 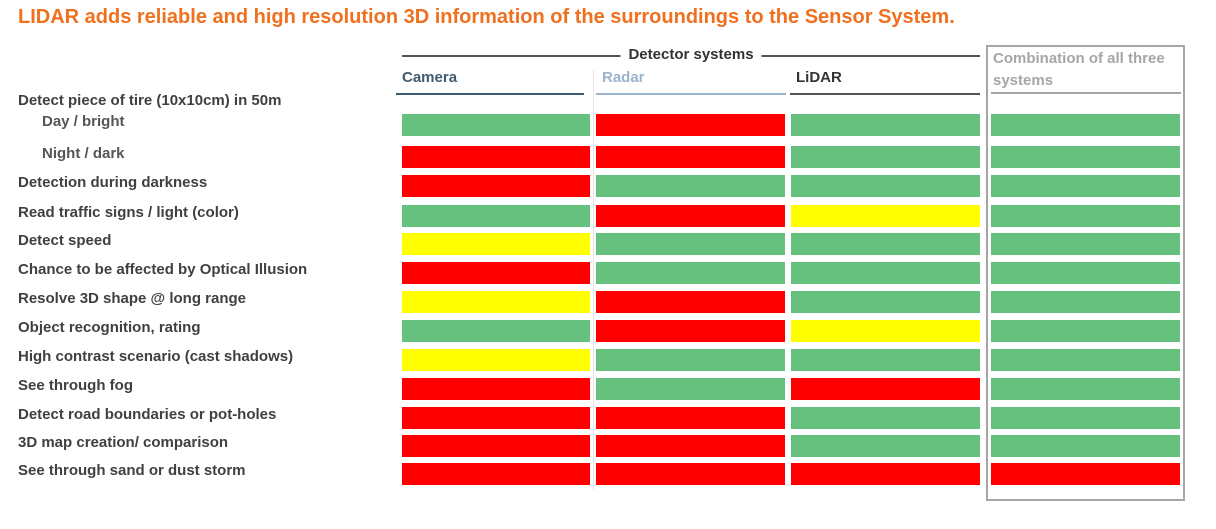 What do you see at coordinates (156, 356) in the screenshot?
I see `row-label: High contrast scenario (cast shadows)` at bounding box center [156, 356].